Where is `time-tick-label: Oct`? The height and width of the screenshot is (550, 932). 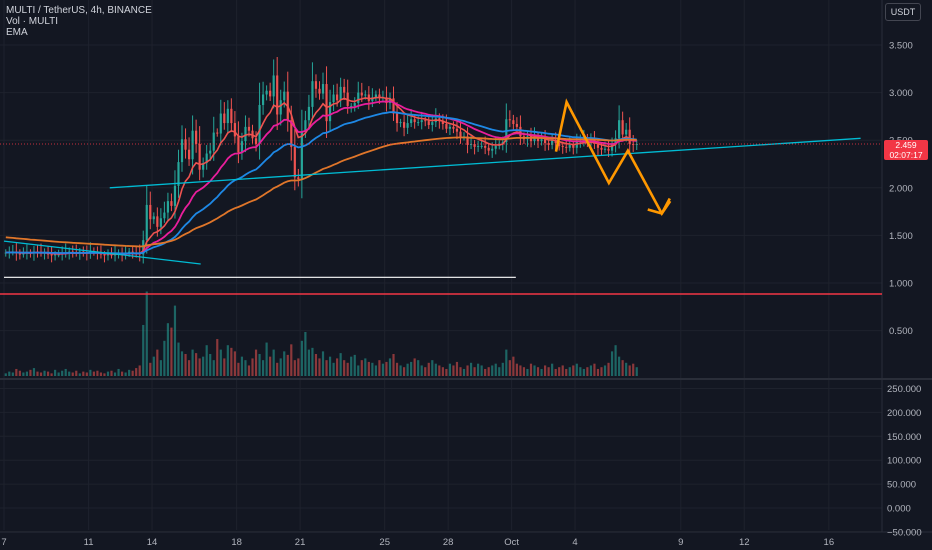
time-tick-label: Oct is located at coordinates (511, 542).